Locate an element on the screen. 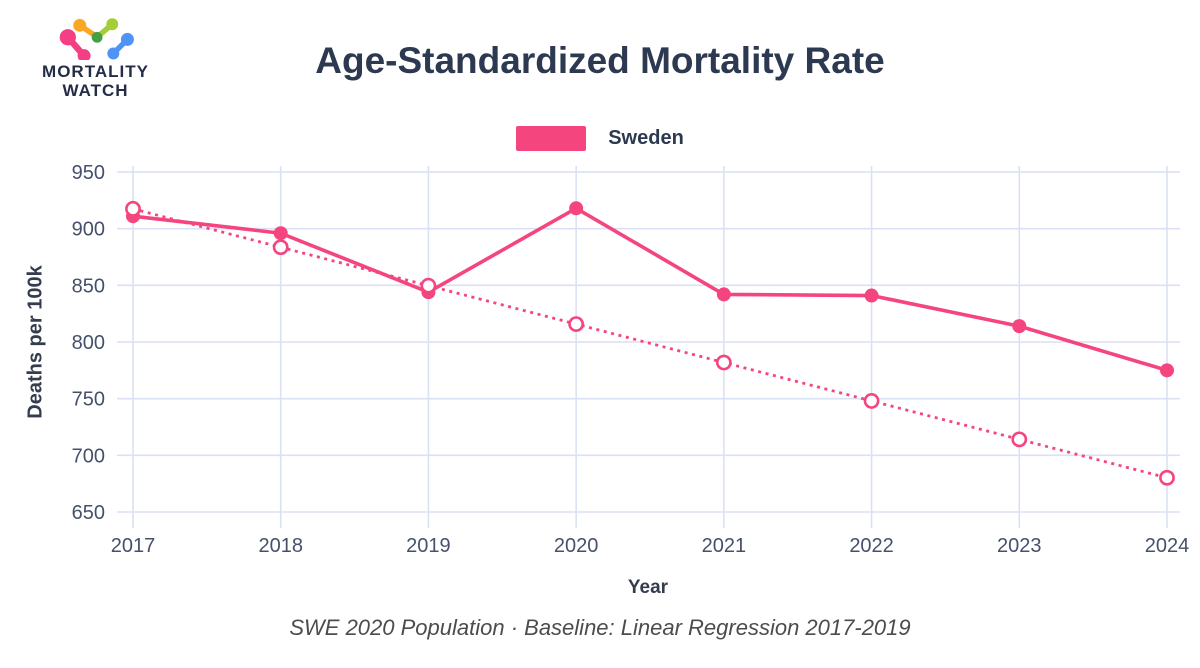 The height and width of the screenshot is (668, 1200). logo-line-1: MORTALITY is located at coordinates (95, 71).